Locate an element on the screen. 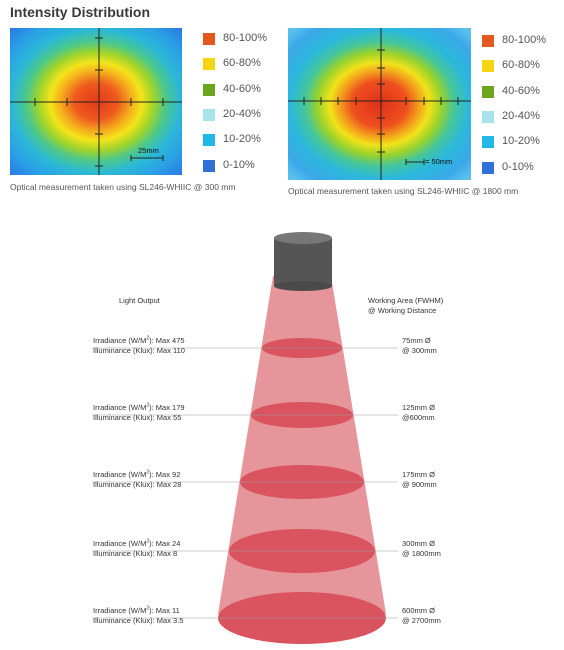 This screenshot has height=650, width=564. scale-label: = 50mm is located at coordinates (439, 161).